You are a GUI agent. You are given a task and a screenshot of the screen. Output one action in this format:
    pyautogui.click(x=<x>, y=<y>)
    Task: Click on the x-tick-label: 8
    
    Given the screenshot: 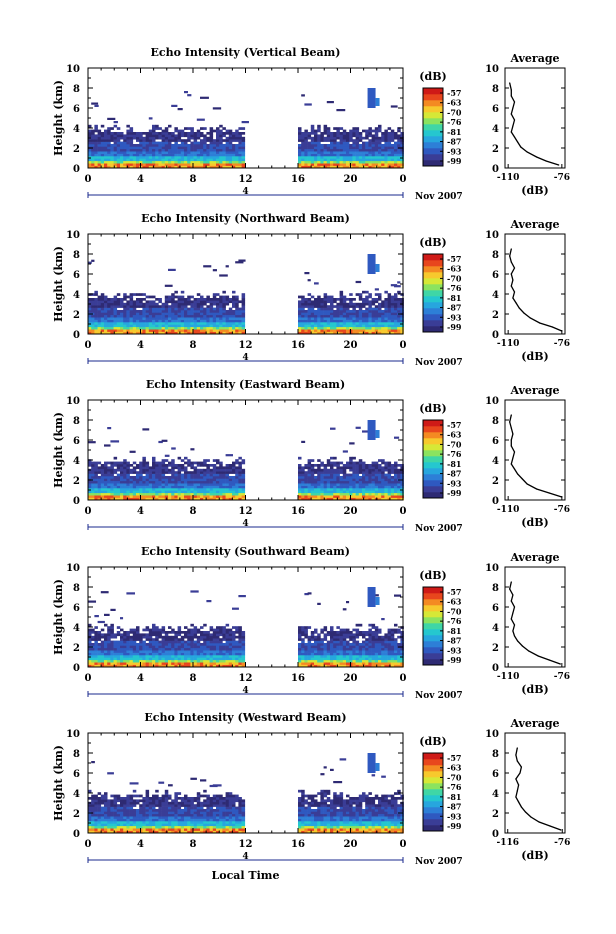 What is the action you would take?
    pyautogui.click(x=193, y=179)
    